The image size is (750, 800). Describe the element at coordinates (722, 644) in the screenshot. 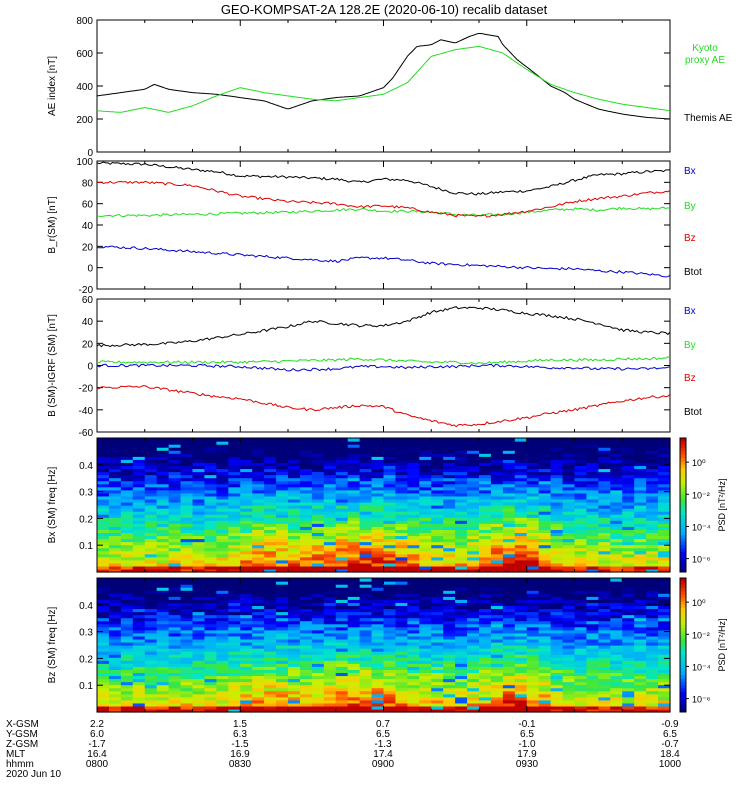

I see `colorbar-label: PSD [nT²/Hz]` at that location.